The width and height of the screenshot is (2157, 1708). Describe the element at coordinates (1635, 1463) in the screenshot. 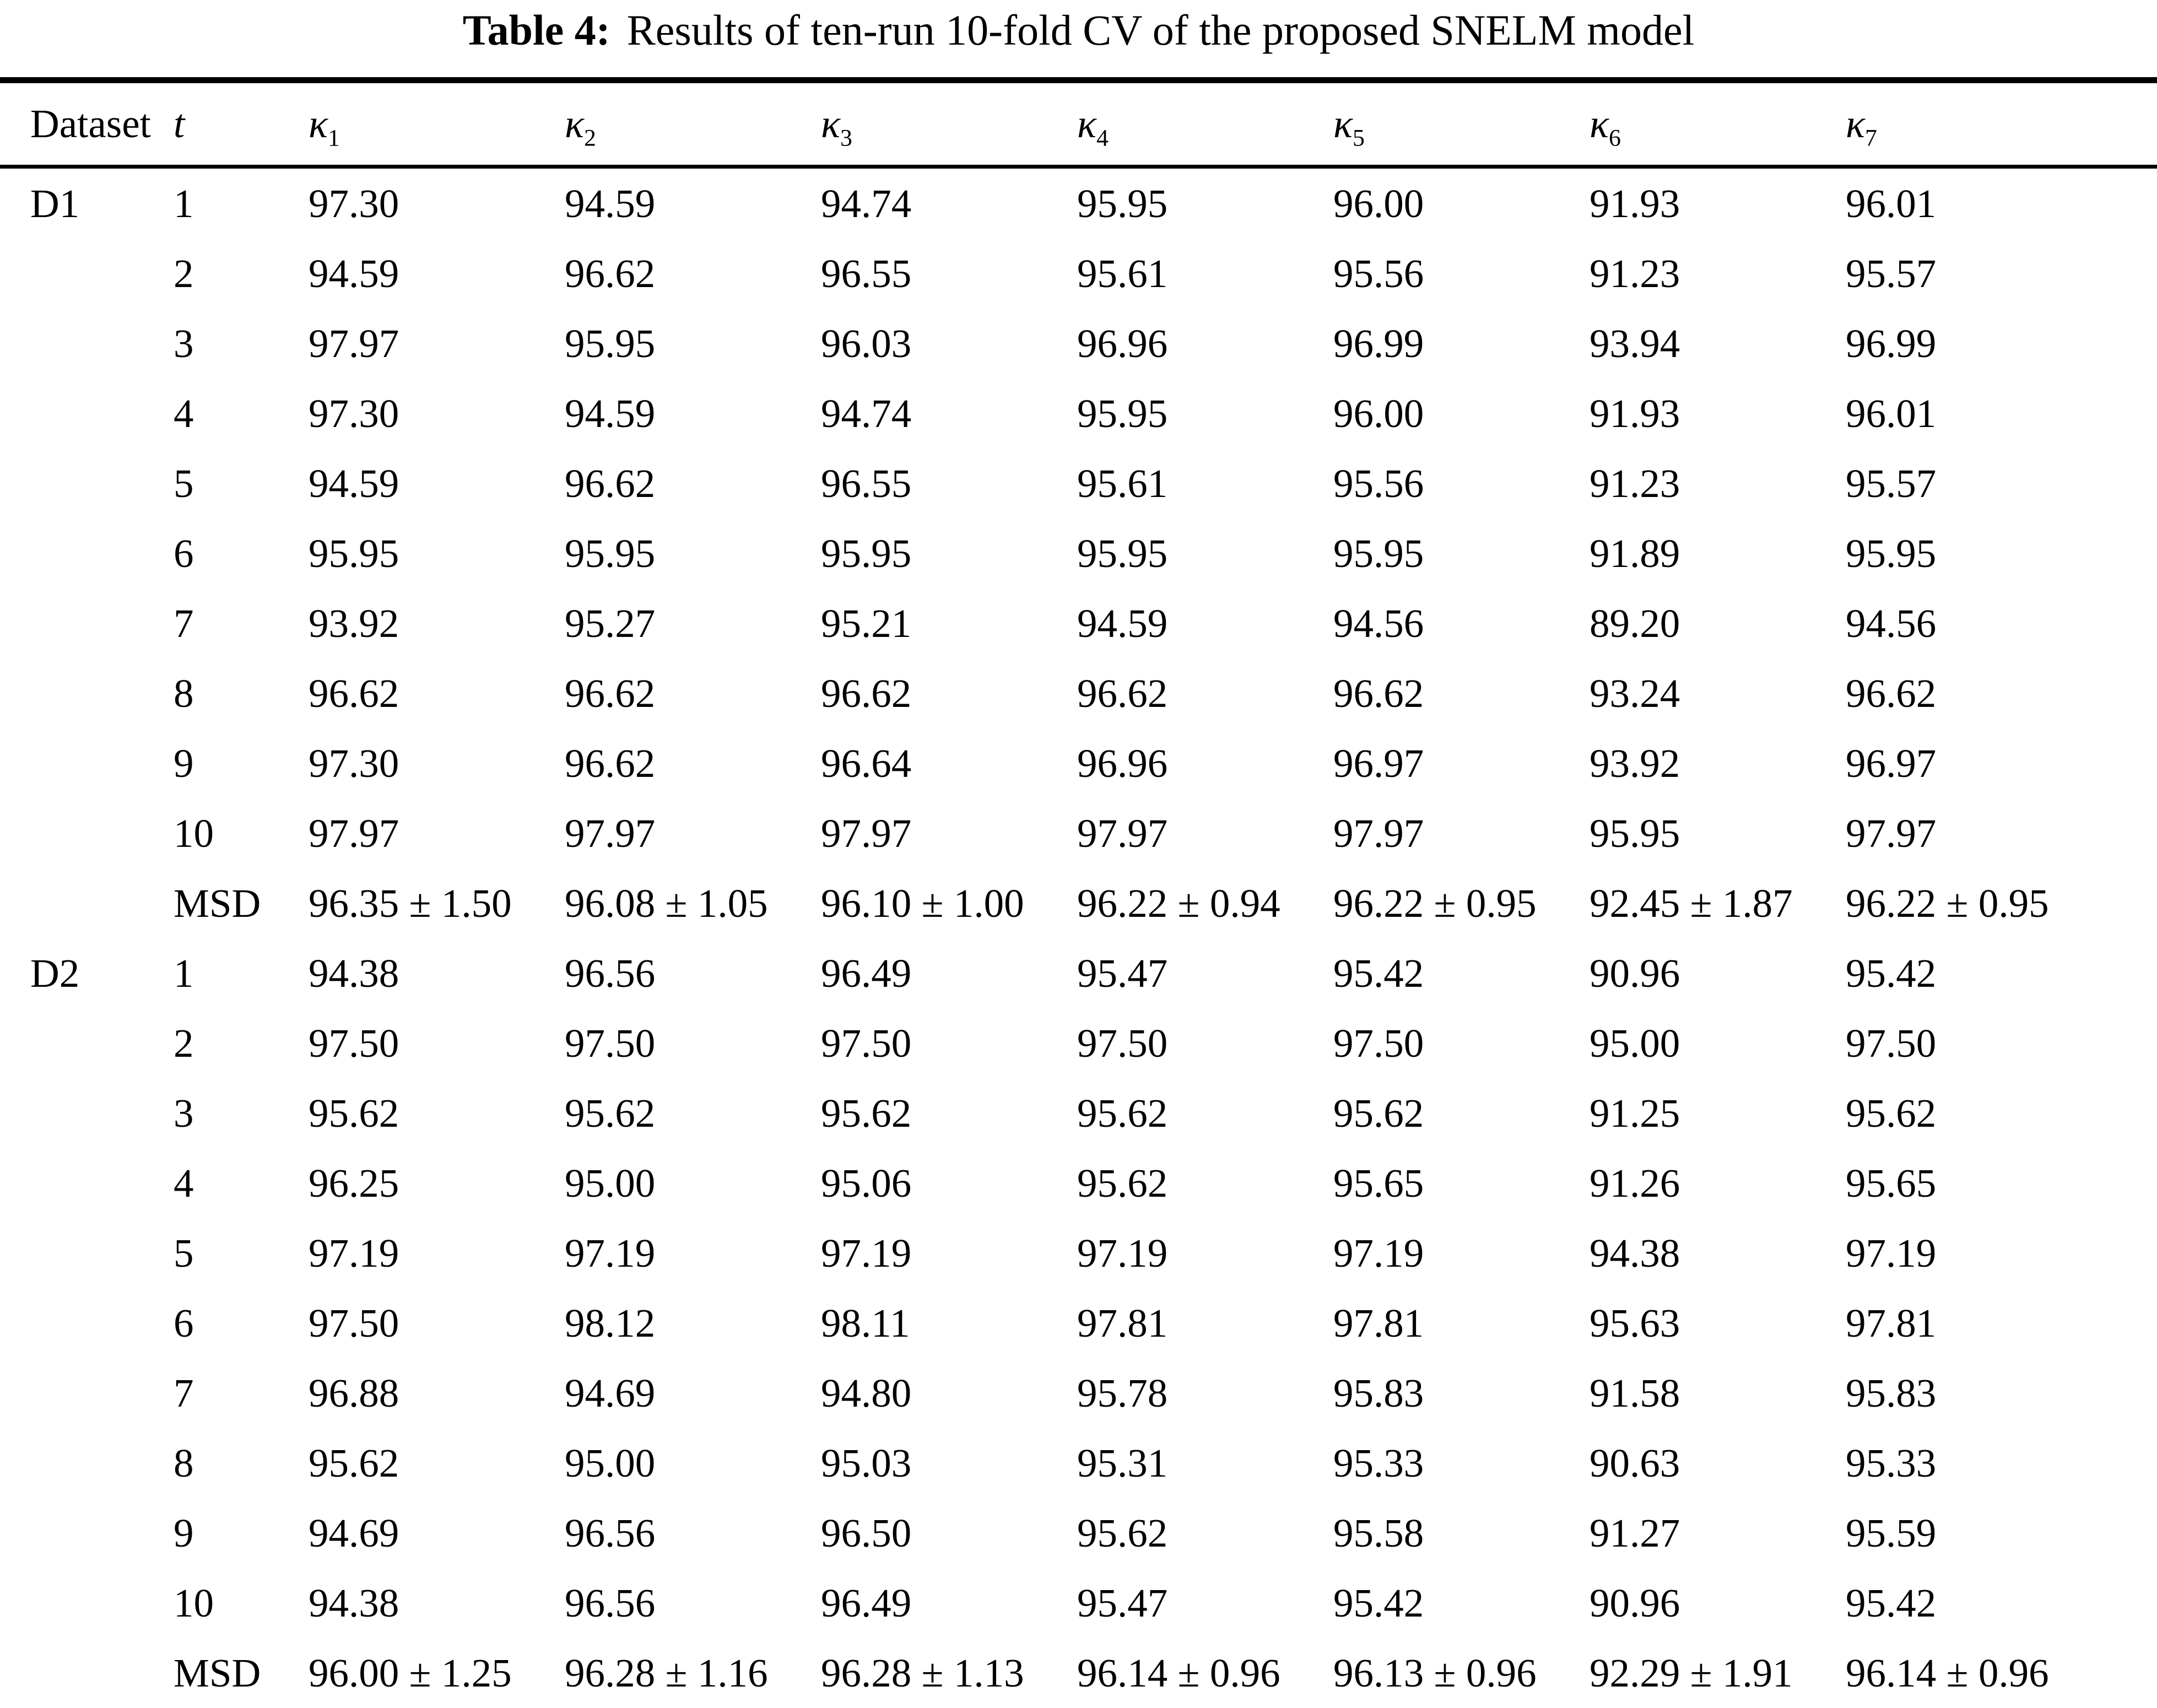

I see `value-cell: 90.63` at that location.